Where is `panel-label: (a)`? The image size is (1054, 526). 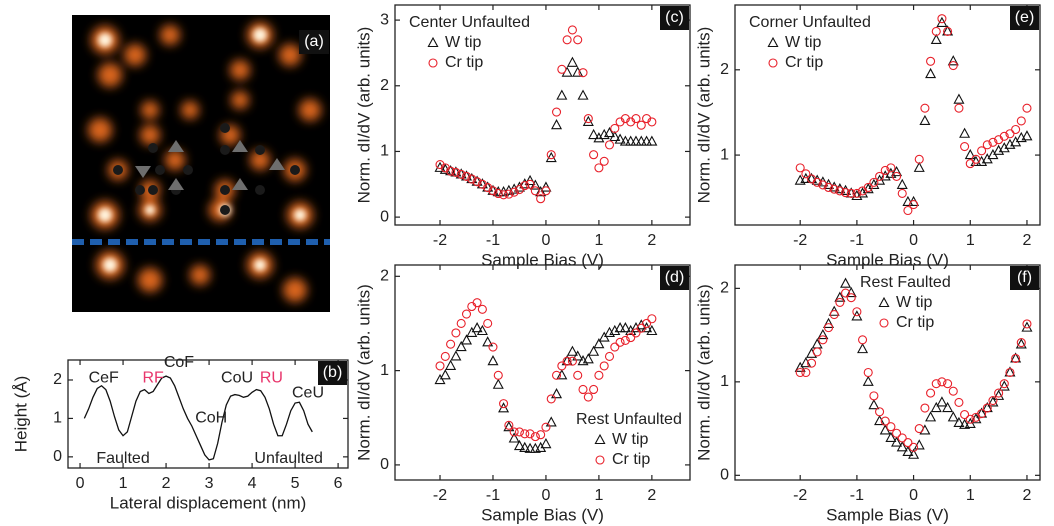 panel-label: (a) is located at coordinates (314, 41).